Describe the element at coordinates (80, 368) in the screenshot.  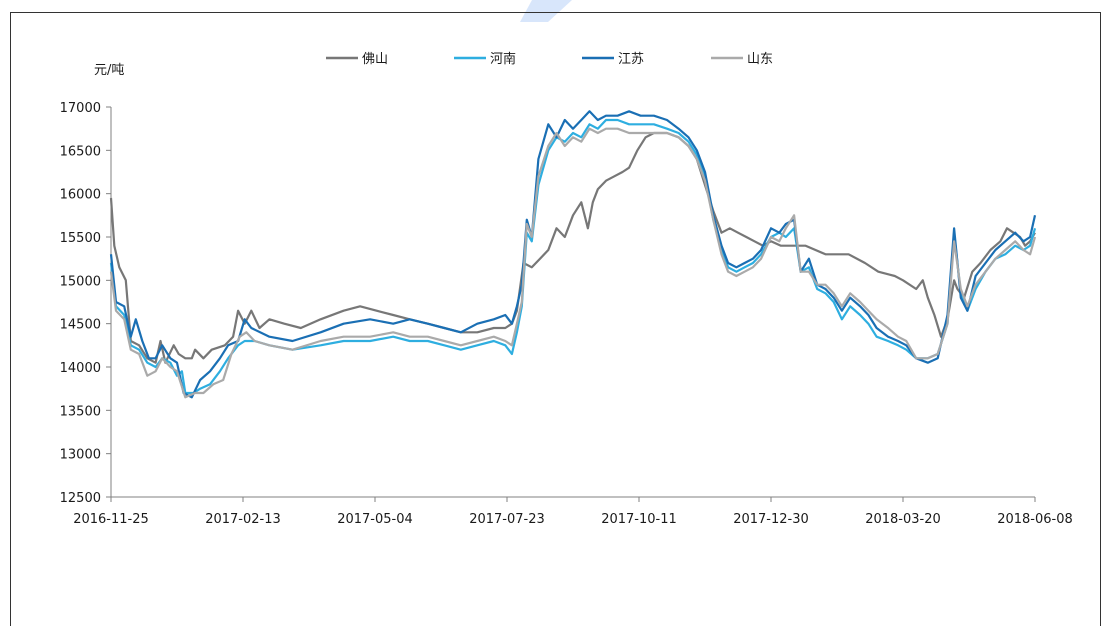
I see `y-tick-label: 14000` at that location.